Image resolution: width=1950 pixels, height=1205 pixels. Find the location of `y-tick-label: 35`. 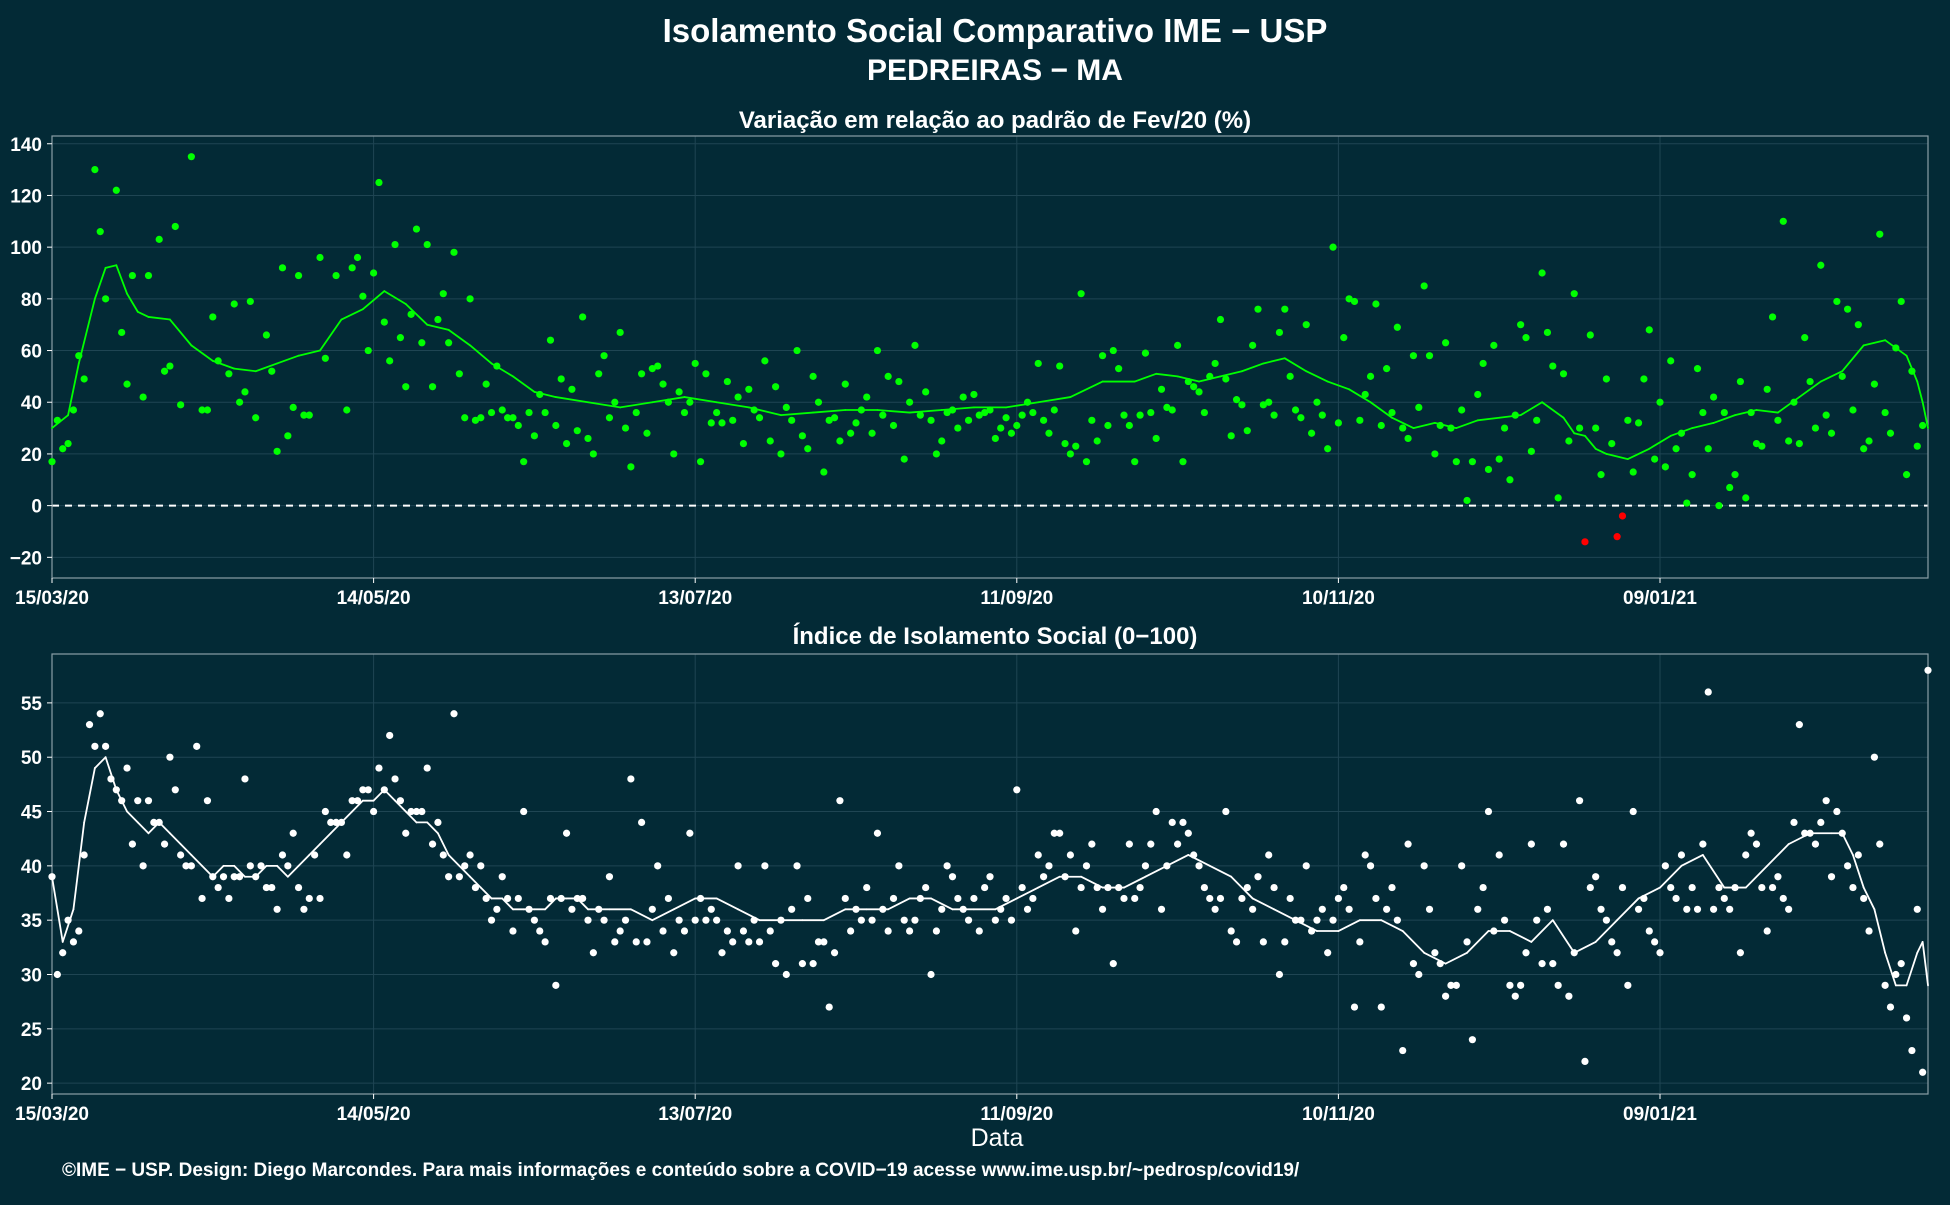

y-tick-label: 35 is located at coordinates (32, 921).